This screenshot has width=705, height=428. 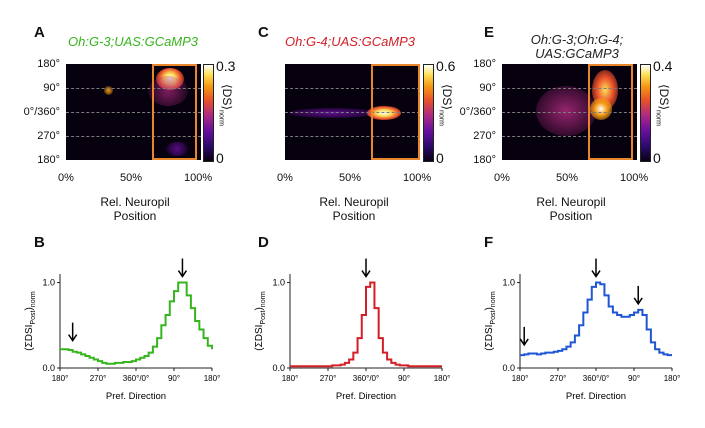 I want to click on heatmap-e-xtitle: Rel. Neuropil Position, so click(x=571, y=209).